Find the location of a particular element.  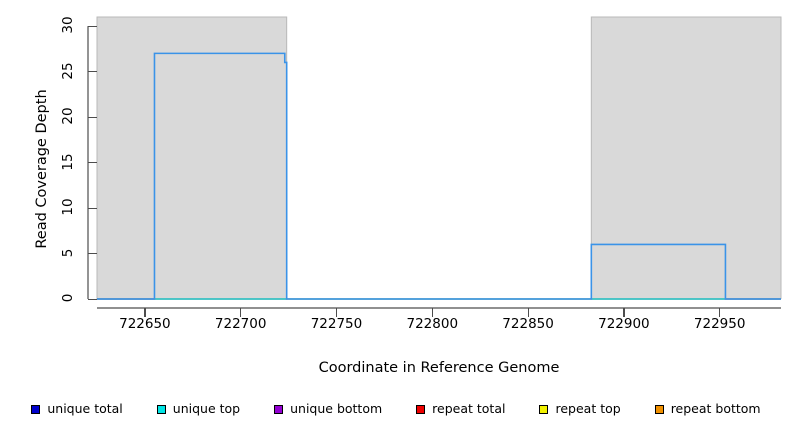

x-axis-tick-label: 722800 is located at coordinates (432, 324).